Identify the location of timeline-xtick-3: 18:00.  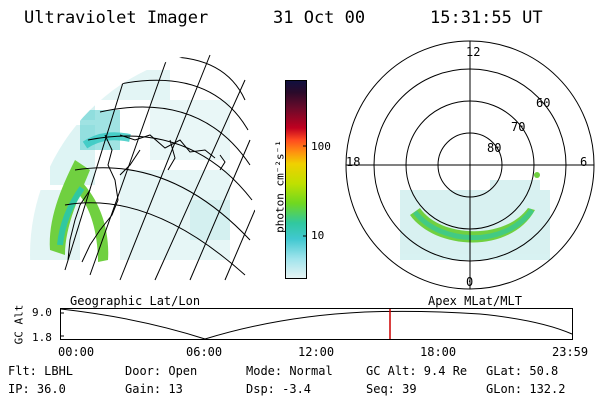
(438, 352).